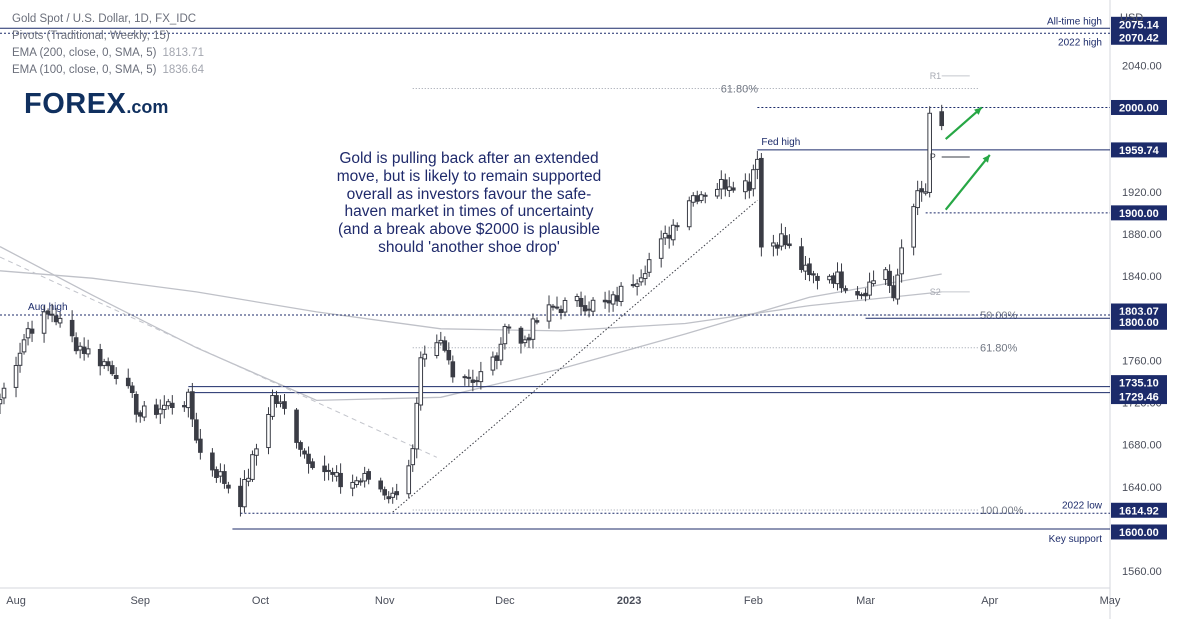 This screenshot has width=1180, height=619. What do you see at coordinates (629, 601) in the screenshot?
I see `time-tick-label: 2023` at bounding box center [629, 601].